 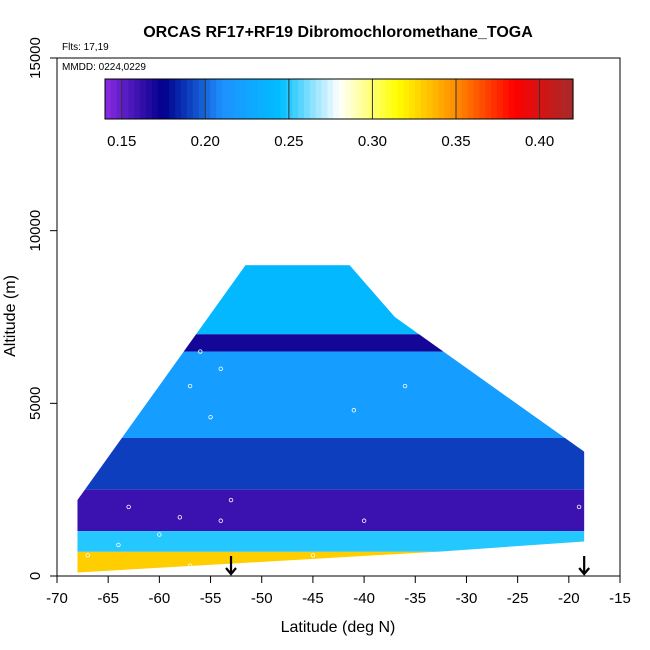 I want to click on colorbar: 0.15 0.20 0.25 0.30 0.35 0.40, so click(x=339, y=114).